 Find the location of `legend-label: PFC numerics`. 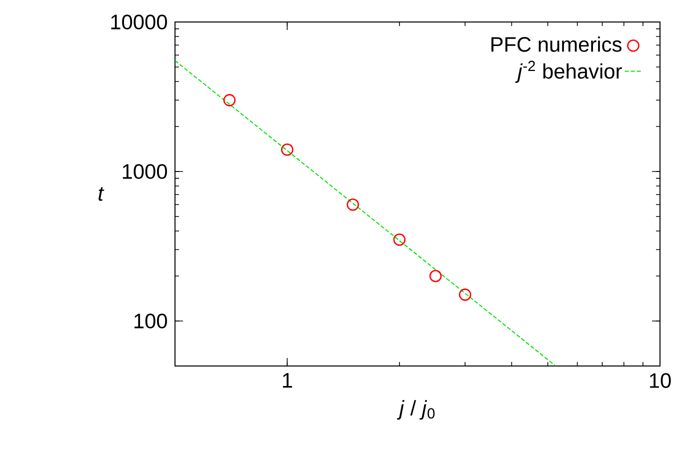

legend-label: PFC numerics is located at coordinates (556, 44).